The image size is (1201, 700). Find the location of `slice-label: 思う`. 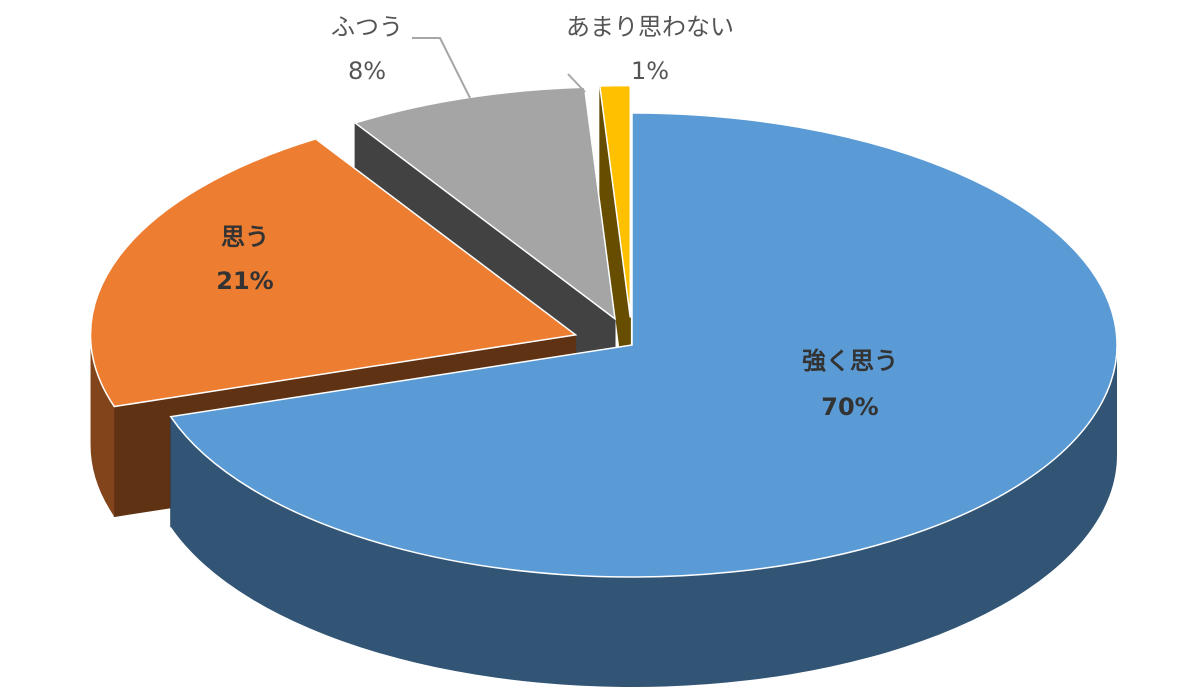

slice-label: 思う is located at coordinates (245, 237).